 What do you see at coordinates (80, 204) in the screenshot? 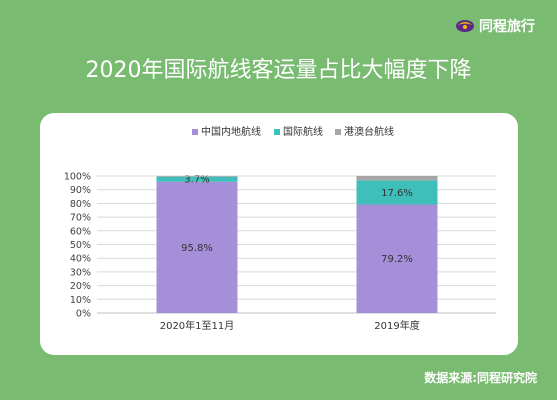
I see `y-tick-label-8: 80%` at bounding box center [80, 204].